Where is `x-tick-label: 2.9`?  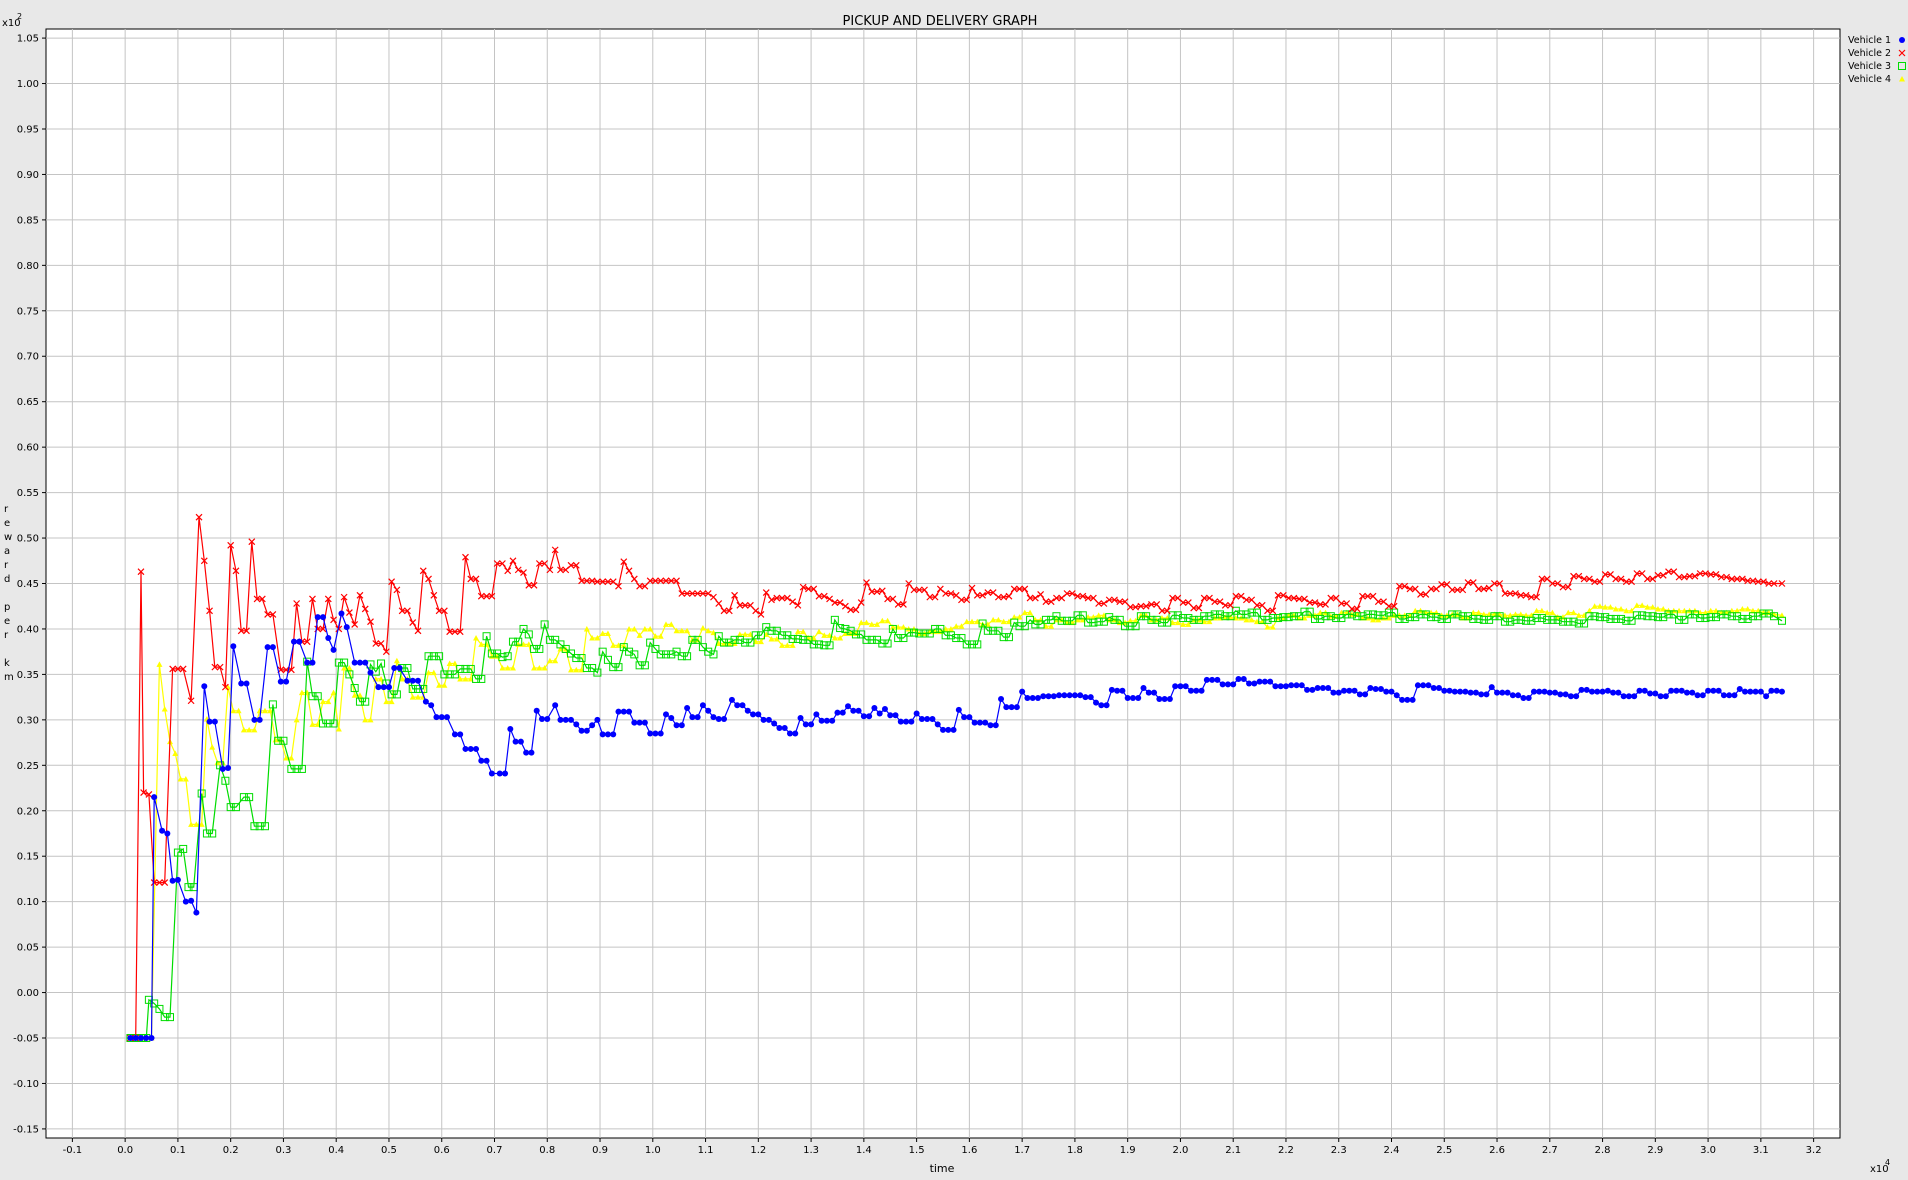 x-tick-label: 2.9 is located at coordinates (1655, 1150).